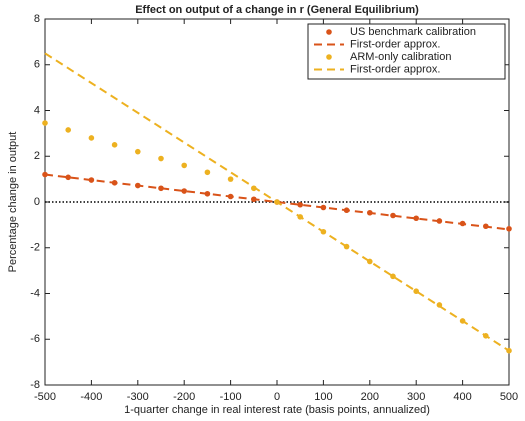 This screenshot has height=421, width=525. What do you see at coordinates (370, 397) in the screenshot?
I see `x-tick-label: 200` at bounding box center [370, 397].